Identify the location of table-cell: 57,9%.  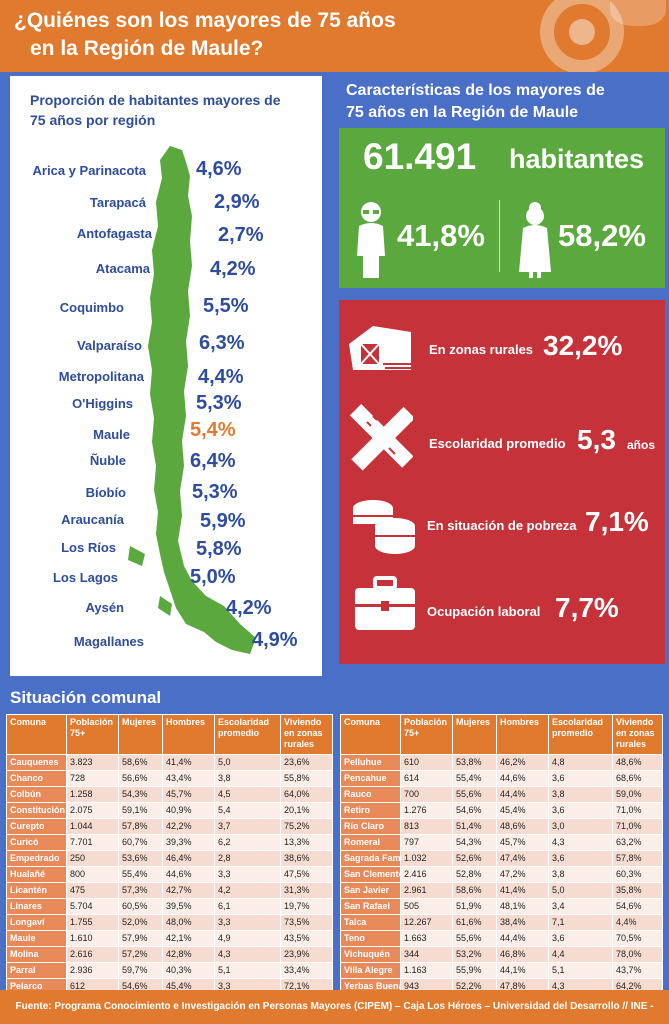
(140, 938).